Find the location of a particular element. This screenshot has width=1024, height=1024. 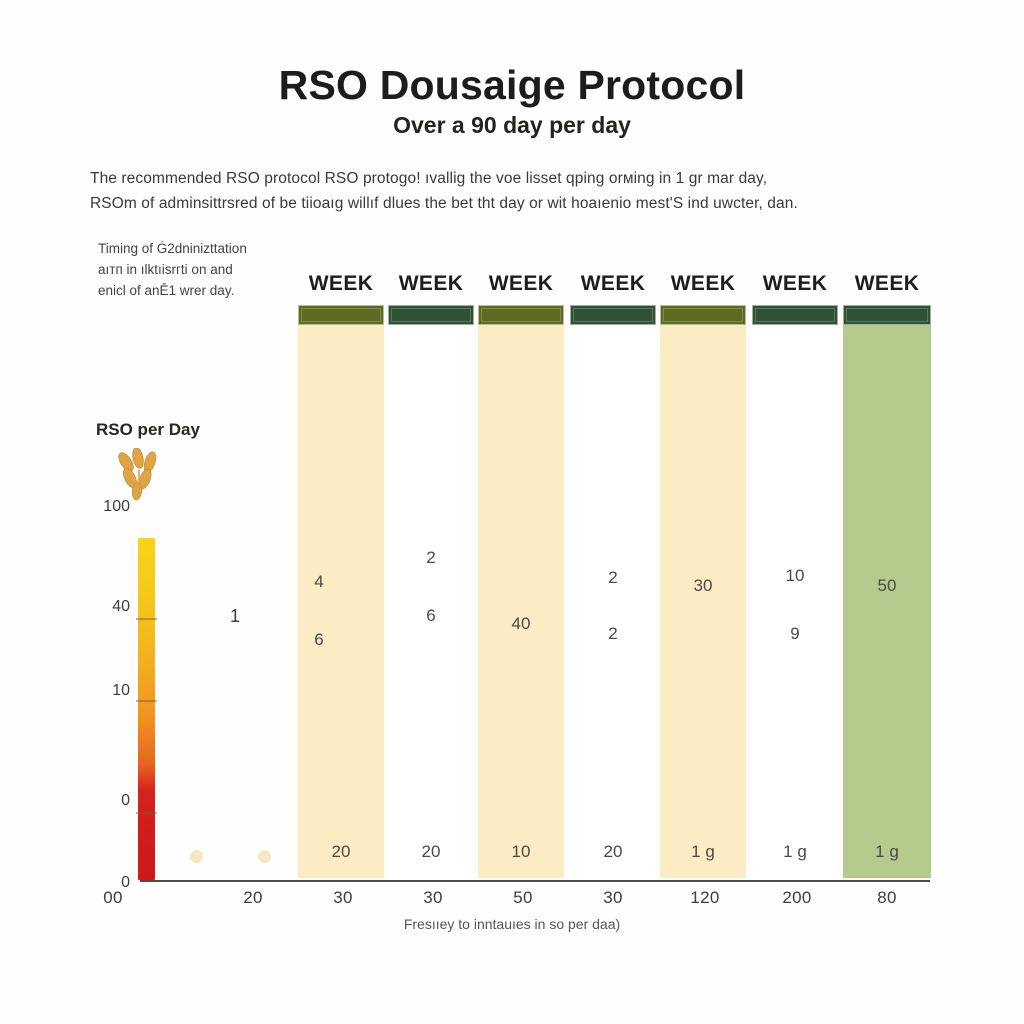

column-value-label: 9 is located at coordinates (795, 633).